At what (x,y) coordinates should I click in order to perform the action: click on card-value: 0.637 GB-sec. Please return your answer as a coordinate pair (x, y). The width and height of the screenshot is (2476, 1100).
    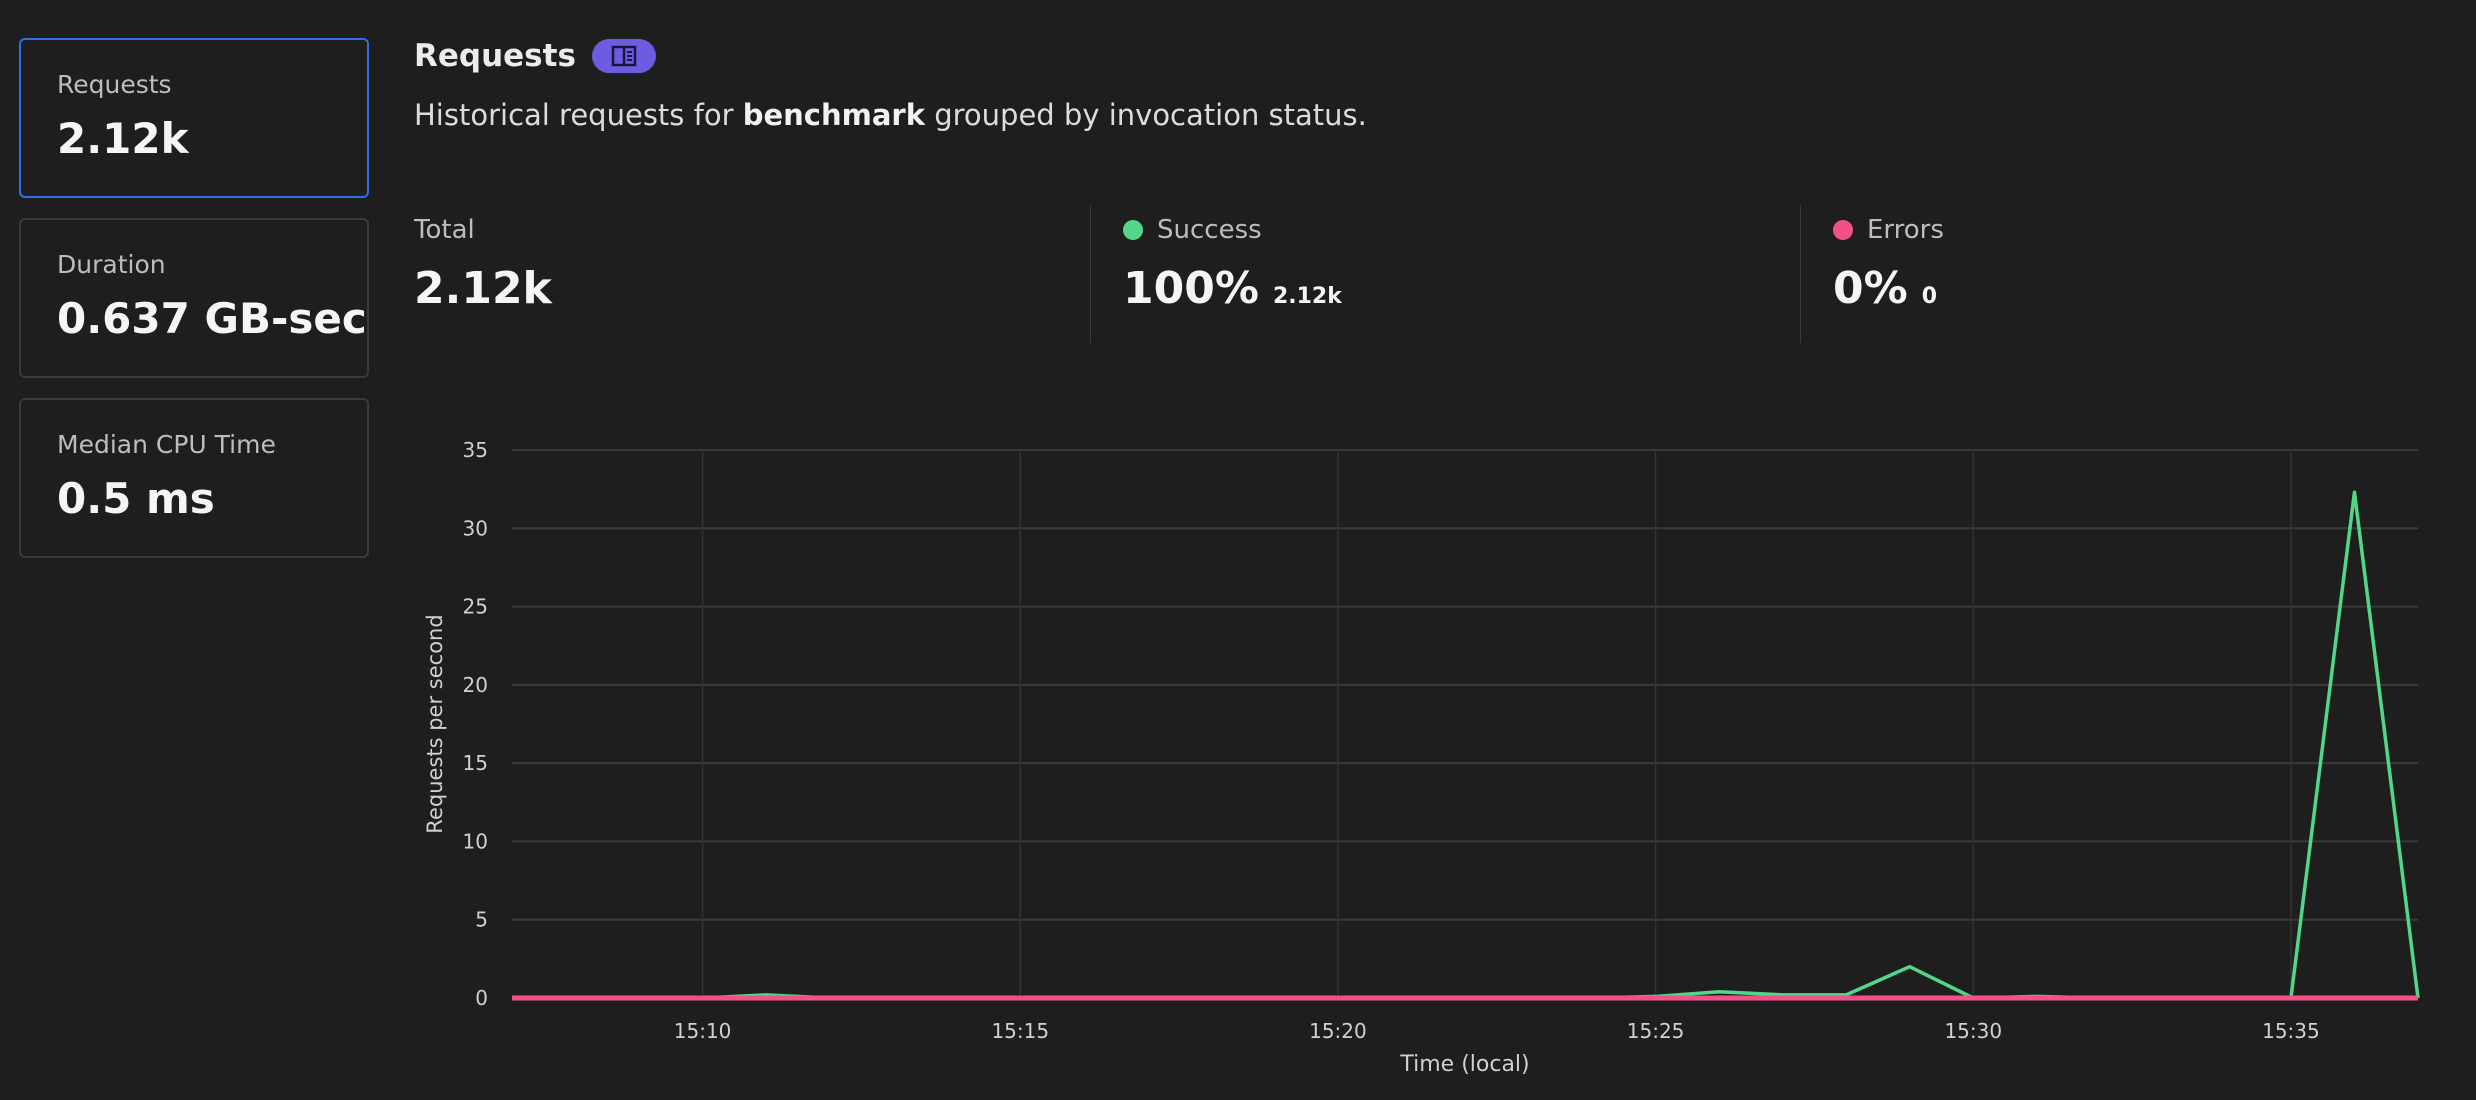
    Looking at the image, I should click on (212, 318).